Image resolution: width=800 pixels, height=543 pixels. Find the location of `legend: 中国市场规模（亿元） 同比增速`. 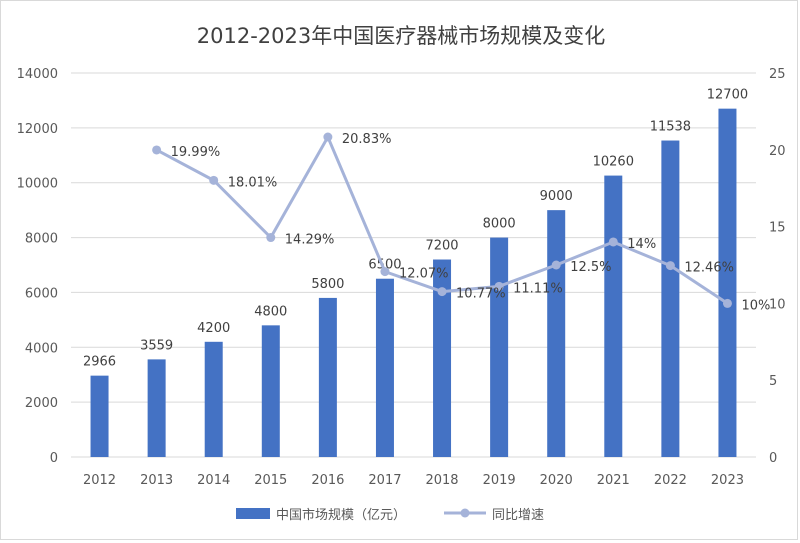

legend: 中国市场规模（亿元） 同比增速 is located at coordinates (390, 515).